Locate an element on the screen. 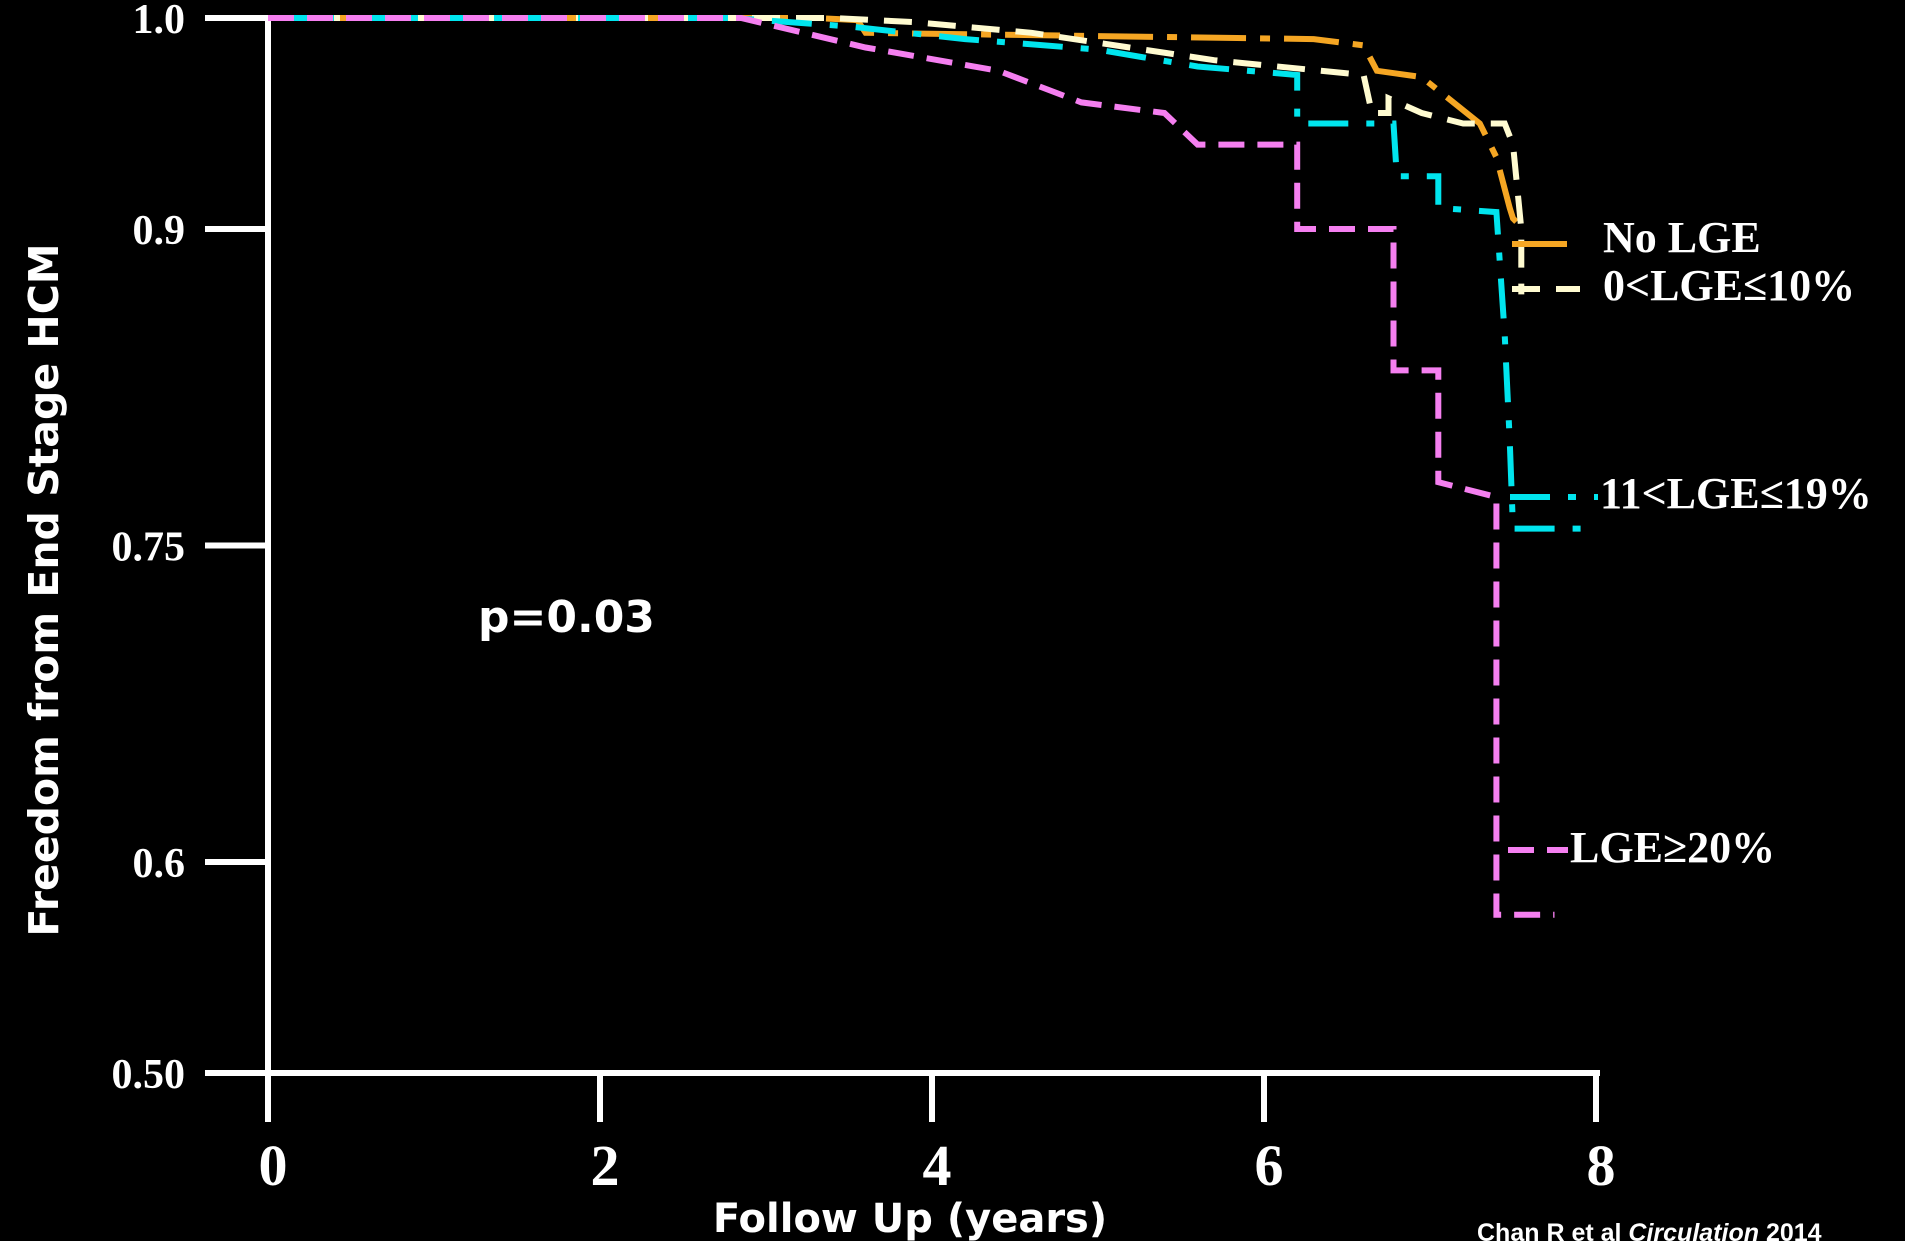 The width and height of the screenshot is (1905, 1241). citation: Chan R et al Circulation 2014 is located at coordinates (1649, 1230).